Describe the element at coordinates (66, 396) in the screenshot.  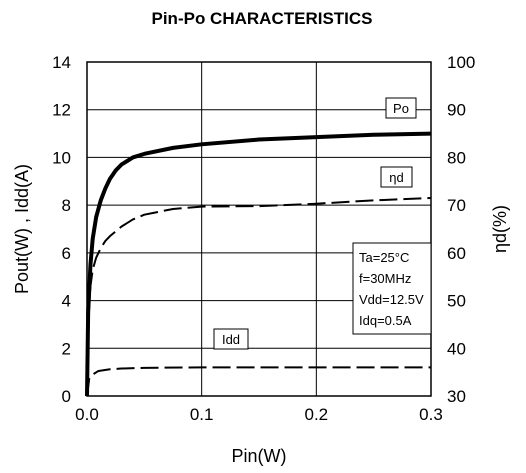
I see `y-tick-label: 0` at that location.